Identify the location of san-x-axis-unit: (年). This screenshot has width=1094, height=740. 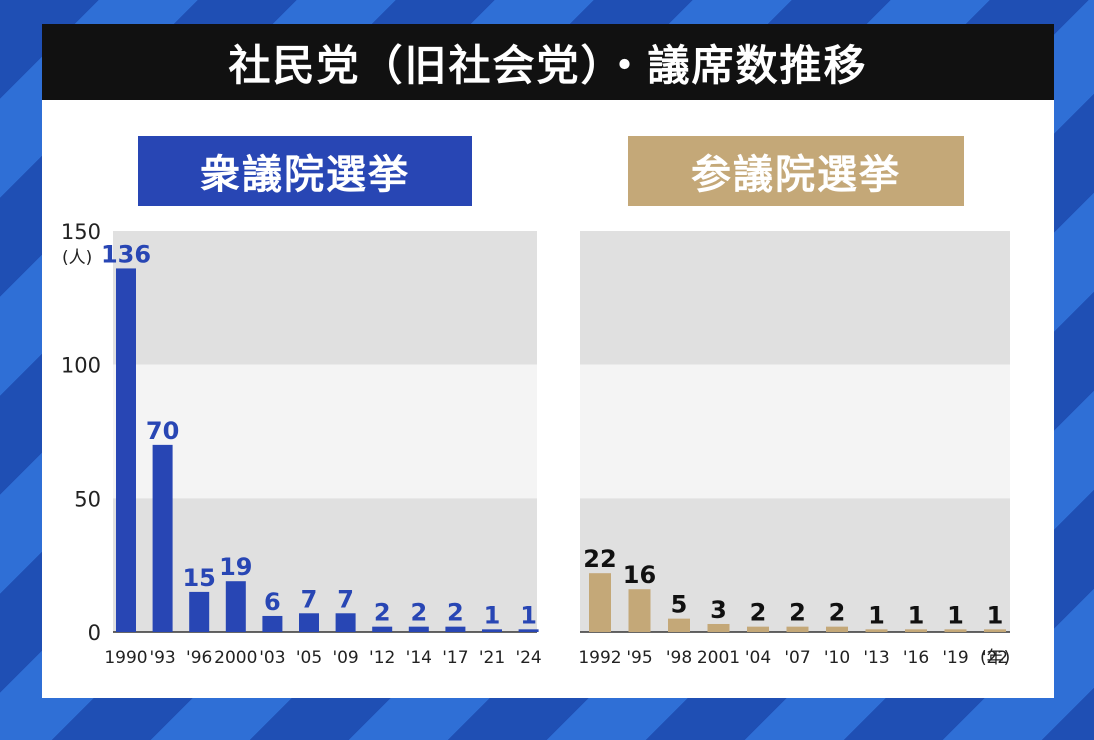
(995, 658).